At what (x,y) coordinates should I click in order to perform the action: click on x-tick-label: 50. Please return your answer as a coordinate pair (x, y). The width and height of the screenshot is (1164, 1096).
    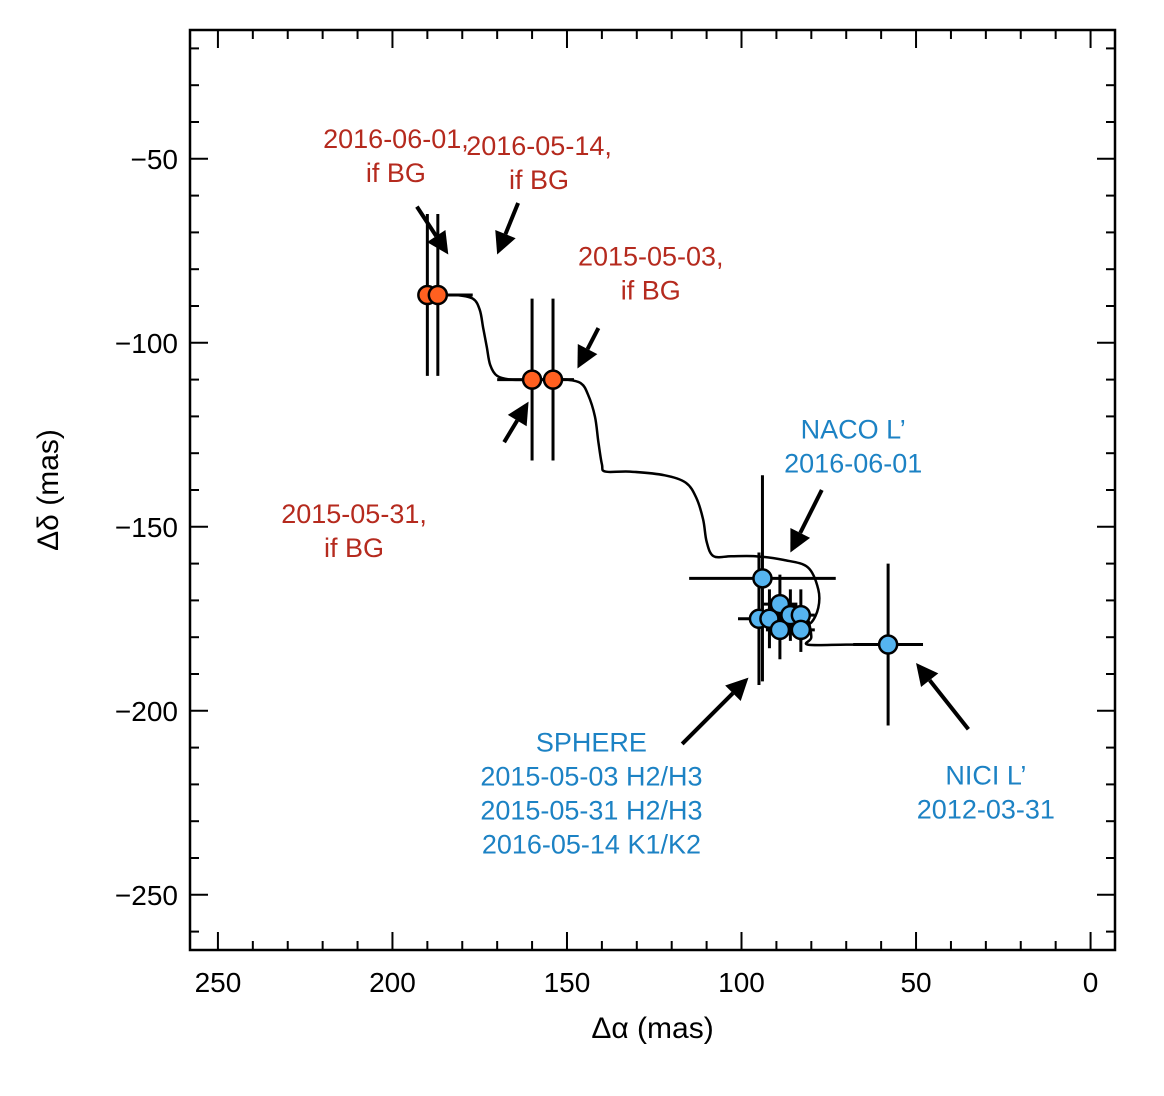
    Looking at the image, I should click on (915, 982).